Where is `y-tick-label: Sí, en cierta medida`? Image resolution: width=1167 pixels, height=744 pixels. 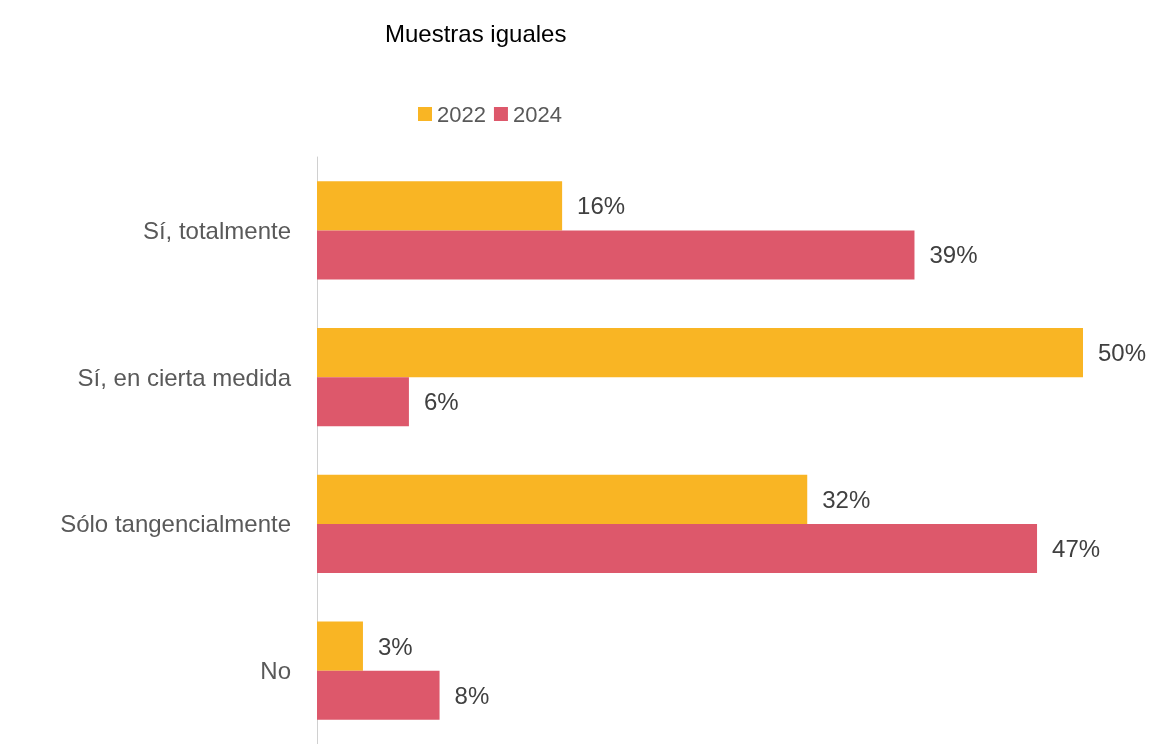 y-tick-label: Sí, en cierta medida is located at coordinates (184, 377).